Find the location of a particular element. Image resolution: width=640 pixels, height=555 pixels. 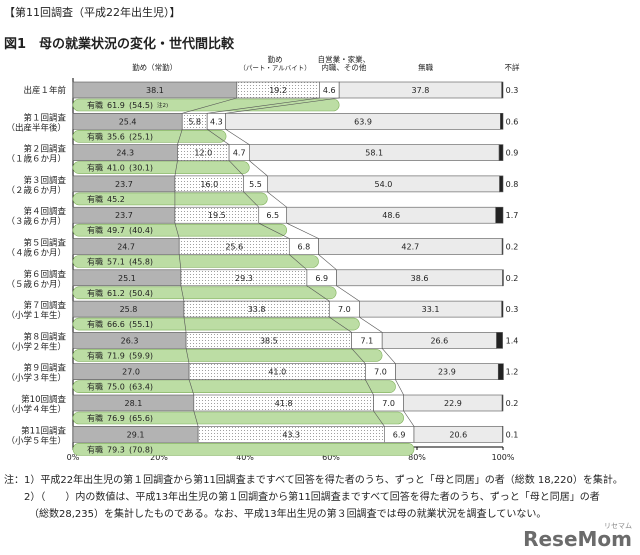

segment-value: 26.6 is located at coordinates (439, 340).